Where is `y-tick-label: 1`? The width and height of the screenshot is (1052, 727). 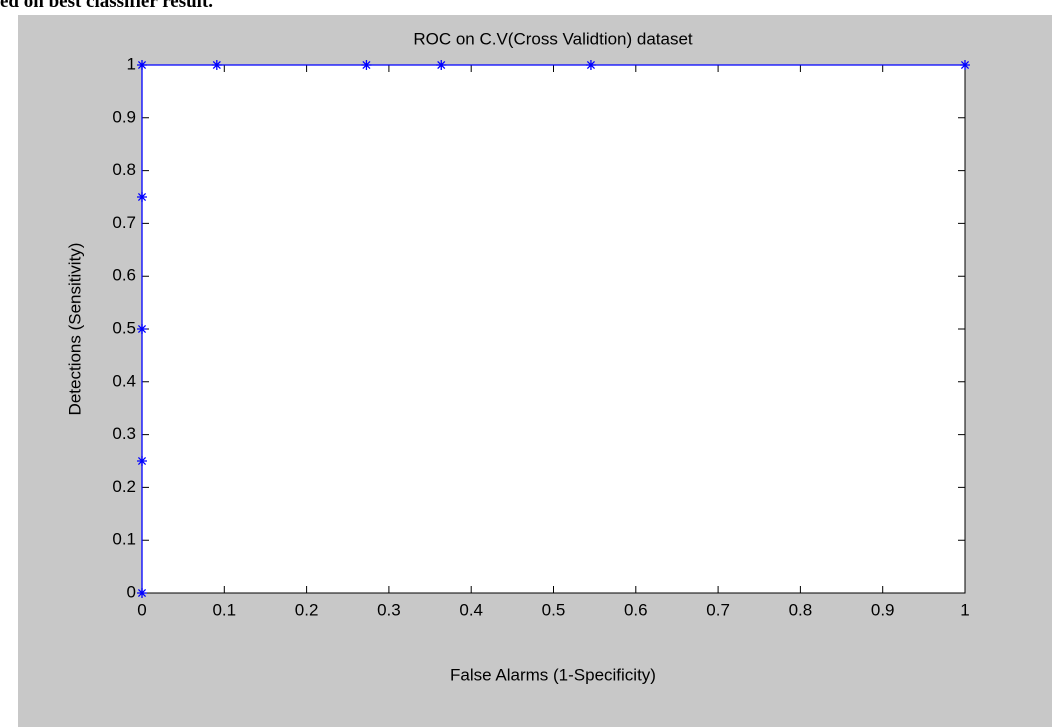 y-tick-label: 1 is located at coordinates (131, 63).